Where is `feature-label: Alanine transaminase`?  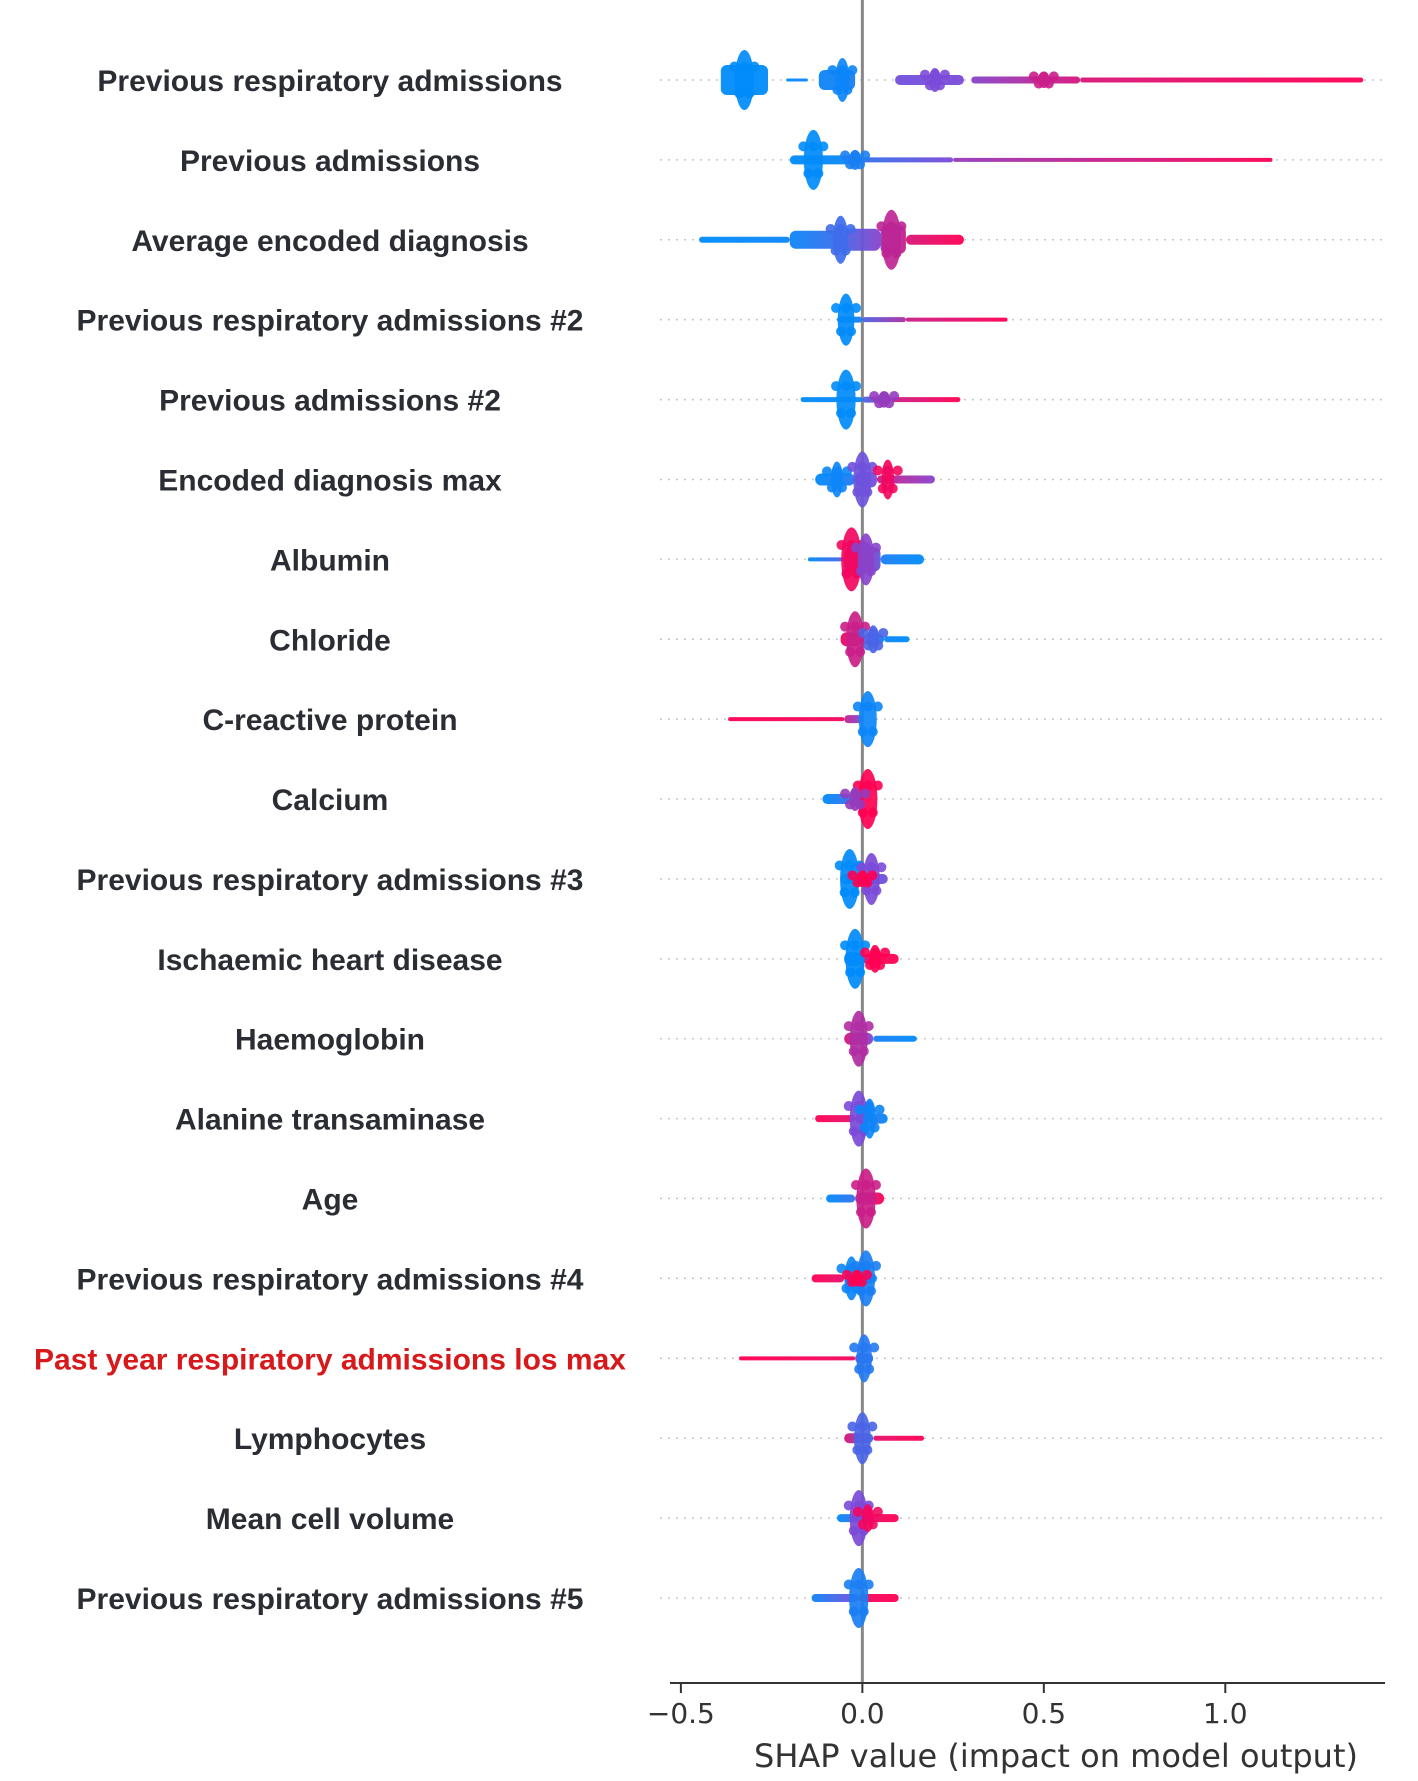 feature-label: Alanine transaminase is located at coordinates (330, 1120).